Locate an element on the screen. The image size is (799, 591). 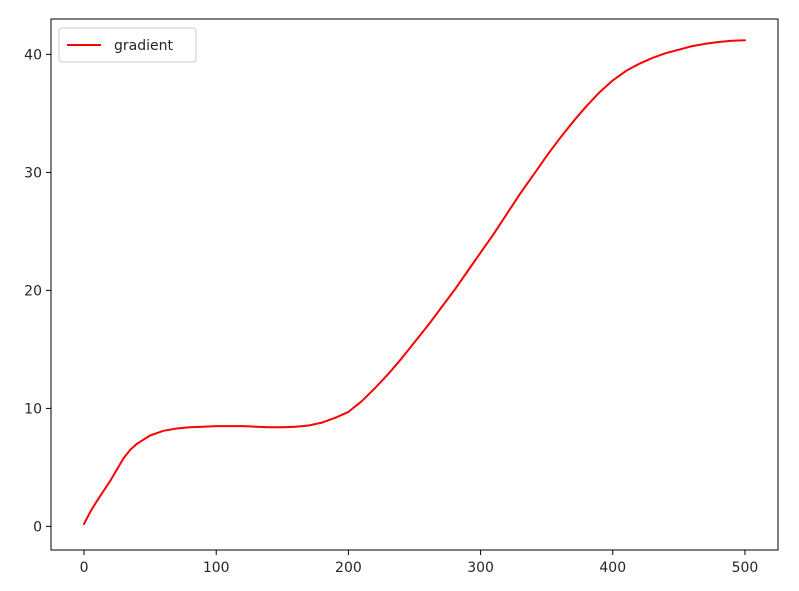
x-tick-label: 400 is located at coordinates (612, 568).